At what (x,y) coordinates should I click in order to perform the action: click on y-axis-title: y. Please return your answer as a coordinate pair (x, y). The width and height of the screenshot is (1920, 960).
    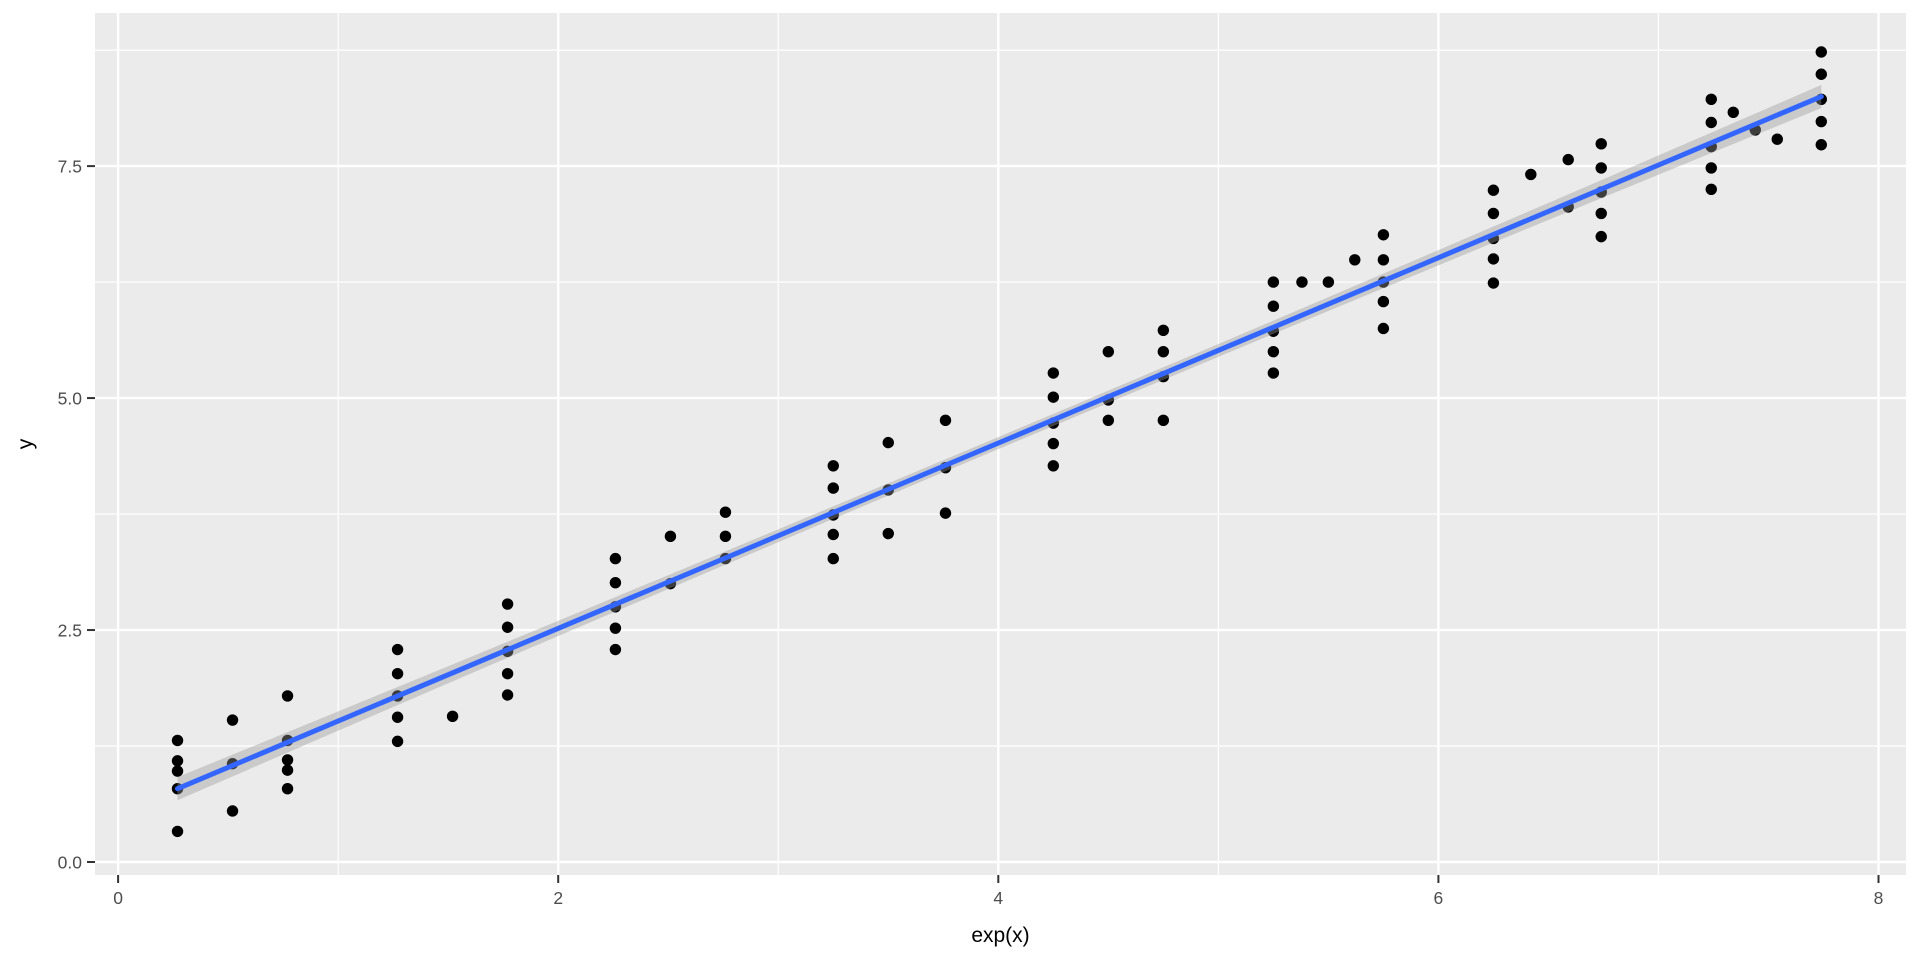
    Looking at the image, I should click on (25, 444).